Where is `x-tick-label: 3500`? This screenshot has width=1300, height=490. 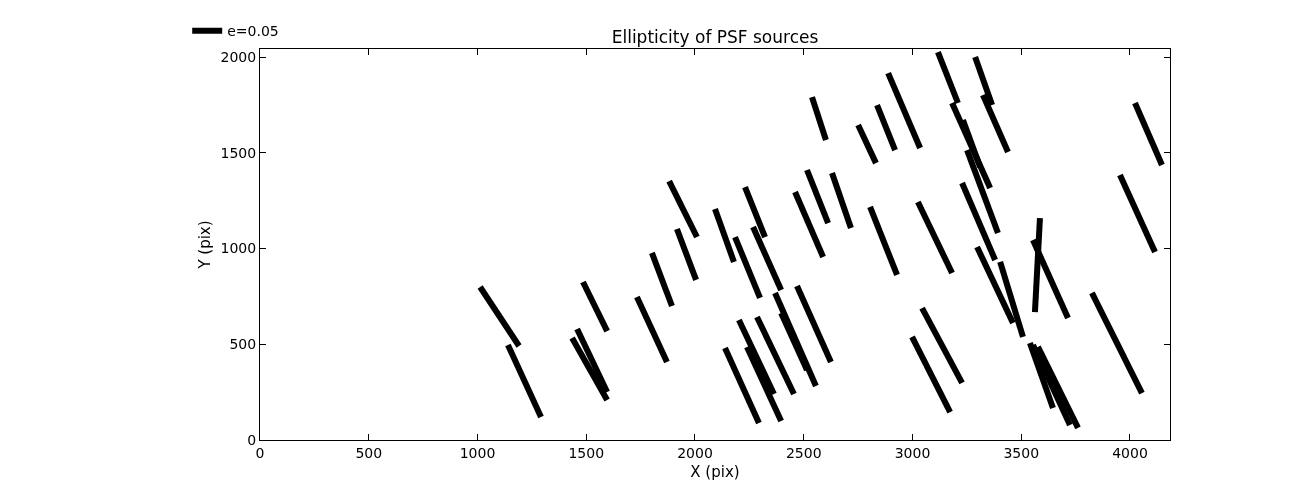
x-tick-label: 3500 is located at coordinates (1021, 452).